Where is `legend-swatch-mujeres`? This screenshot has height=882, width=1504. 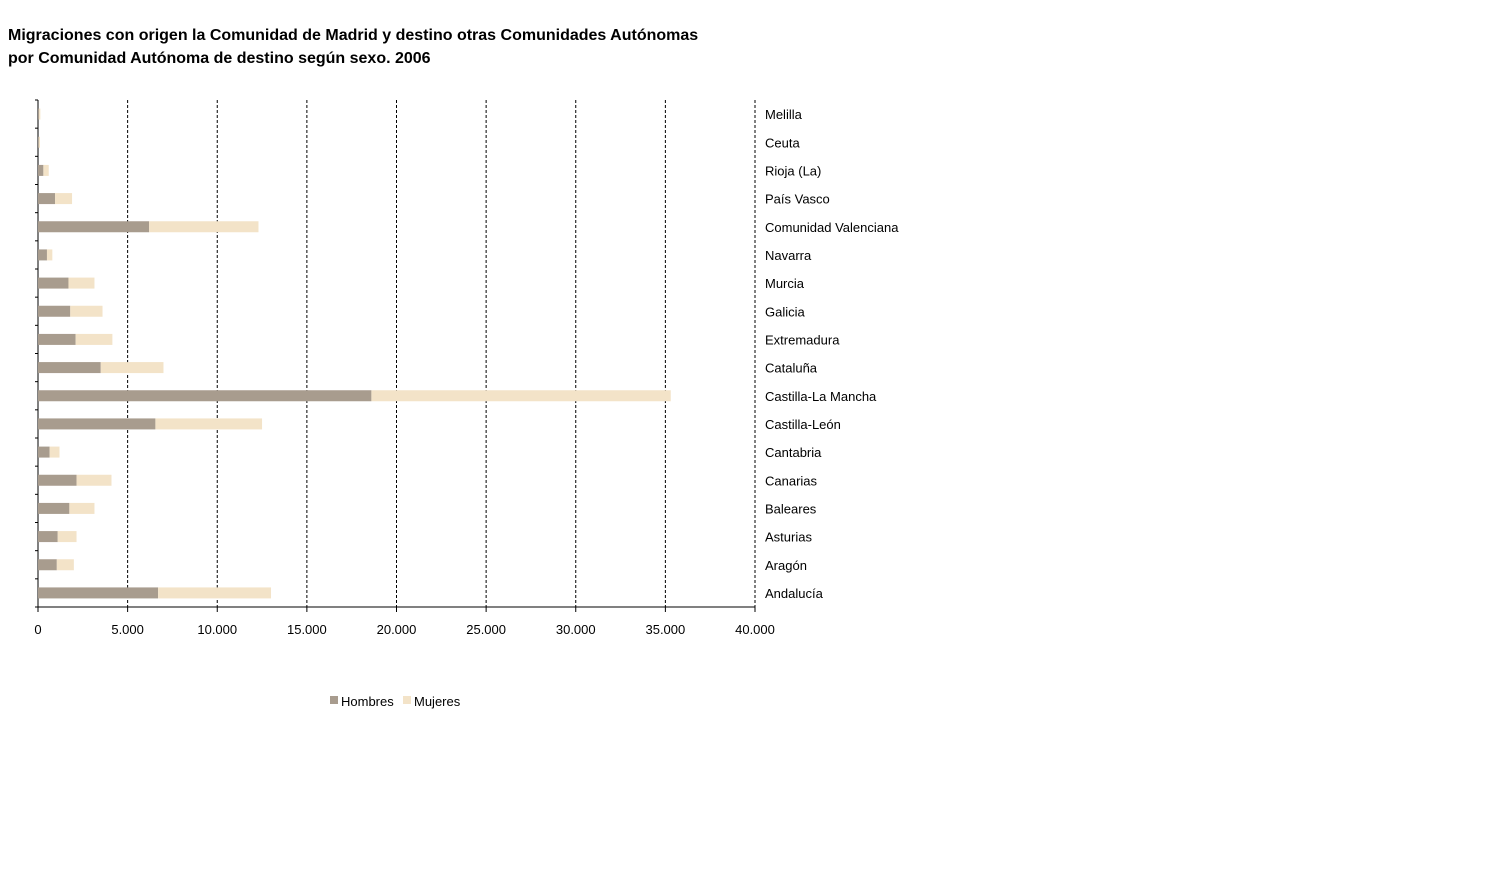
legend-swatch-mujeres is located at coordinates (407, 700).